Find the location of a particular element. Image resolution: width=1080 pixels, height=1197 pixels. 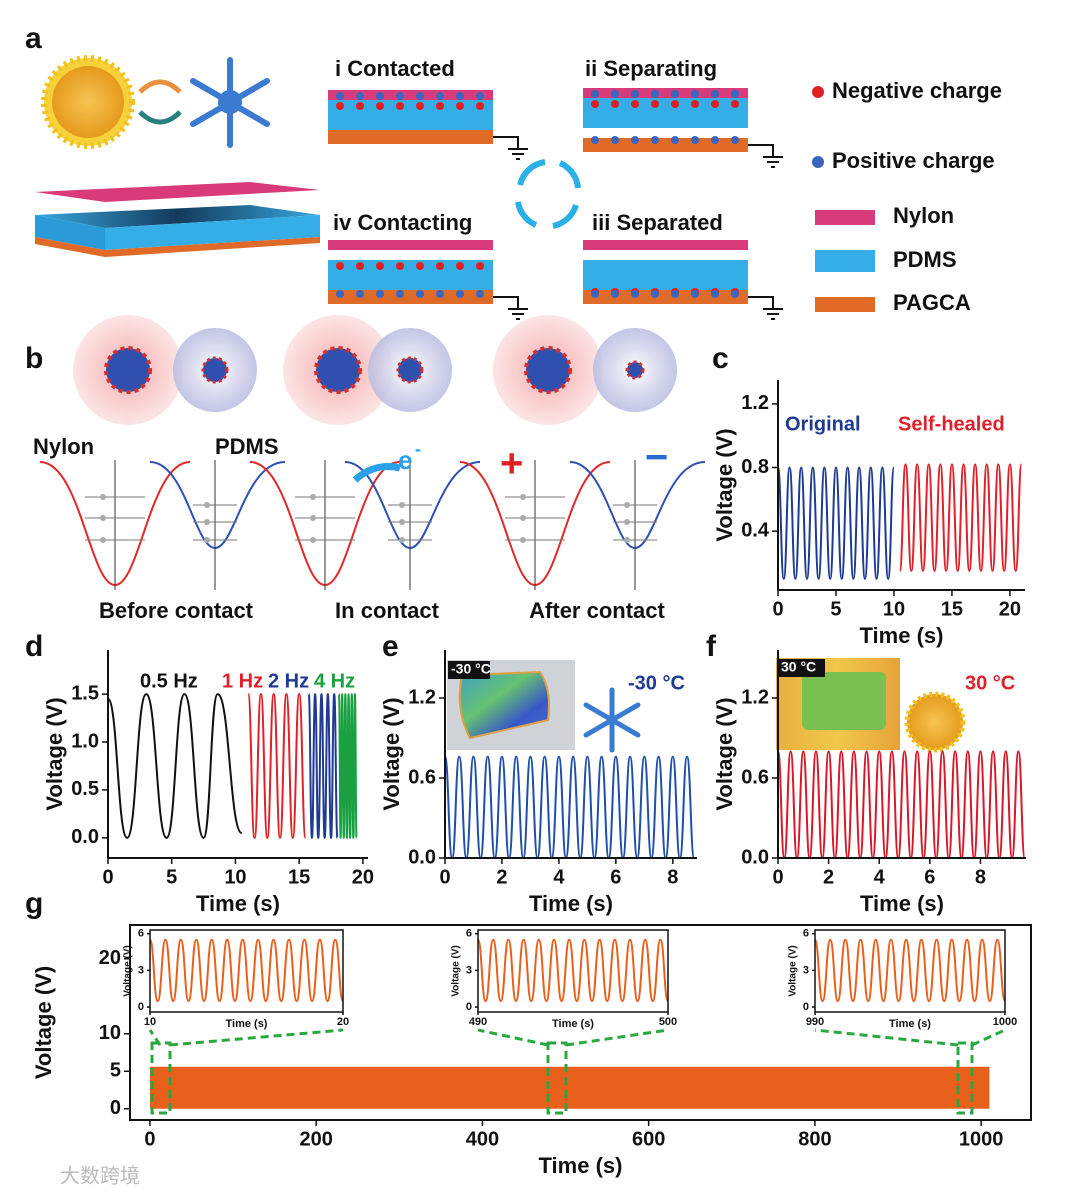

x-tick-label: 1000 is located at coordinates (981, 1139).